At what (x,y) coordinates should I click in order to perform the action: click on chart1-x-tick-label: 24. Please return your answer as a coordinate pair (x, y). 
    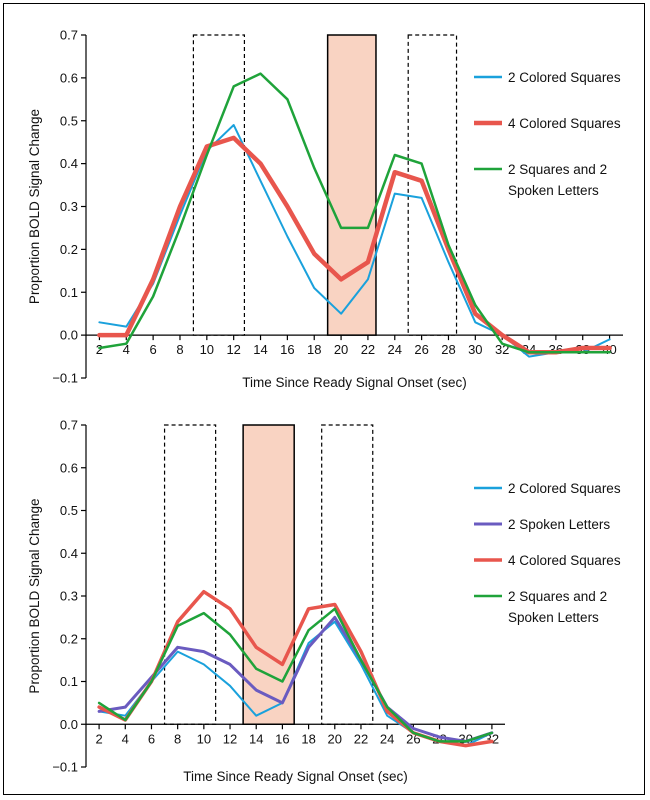
    Looking at the image, I should click on (395, 349).